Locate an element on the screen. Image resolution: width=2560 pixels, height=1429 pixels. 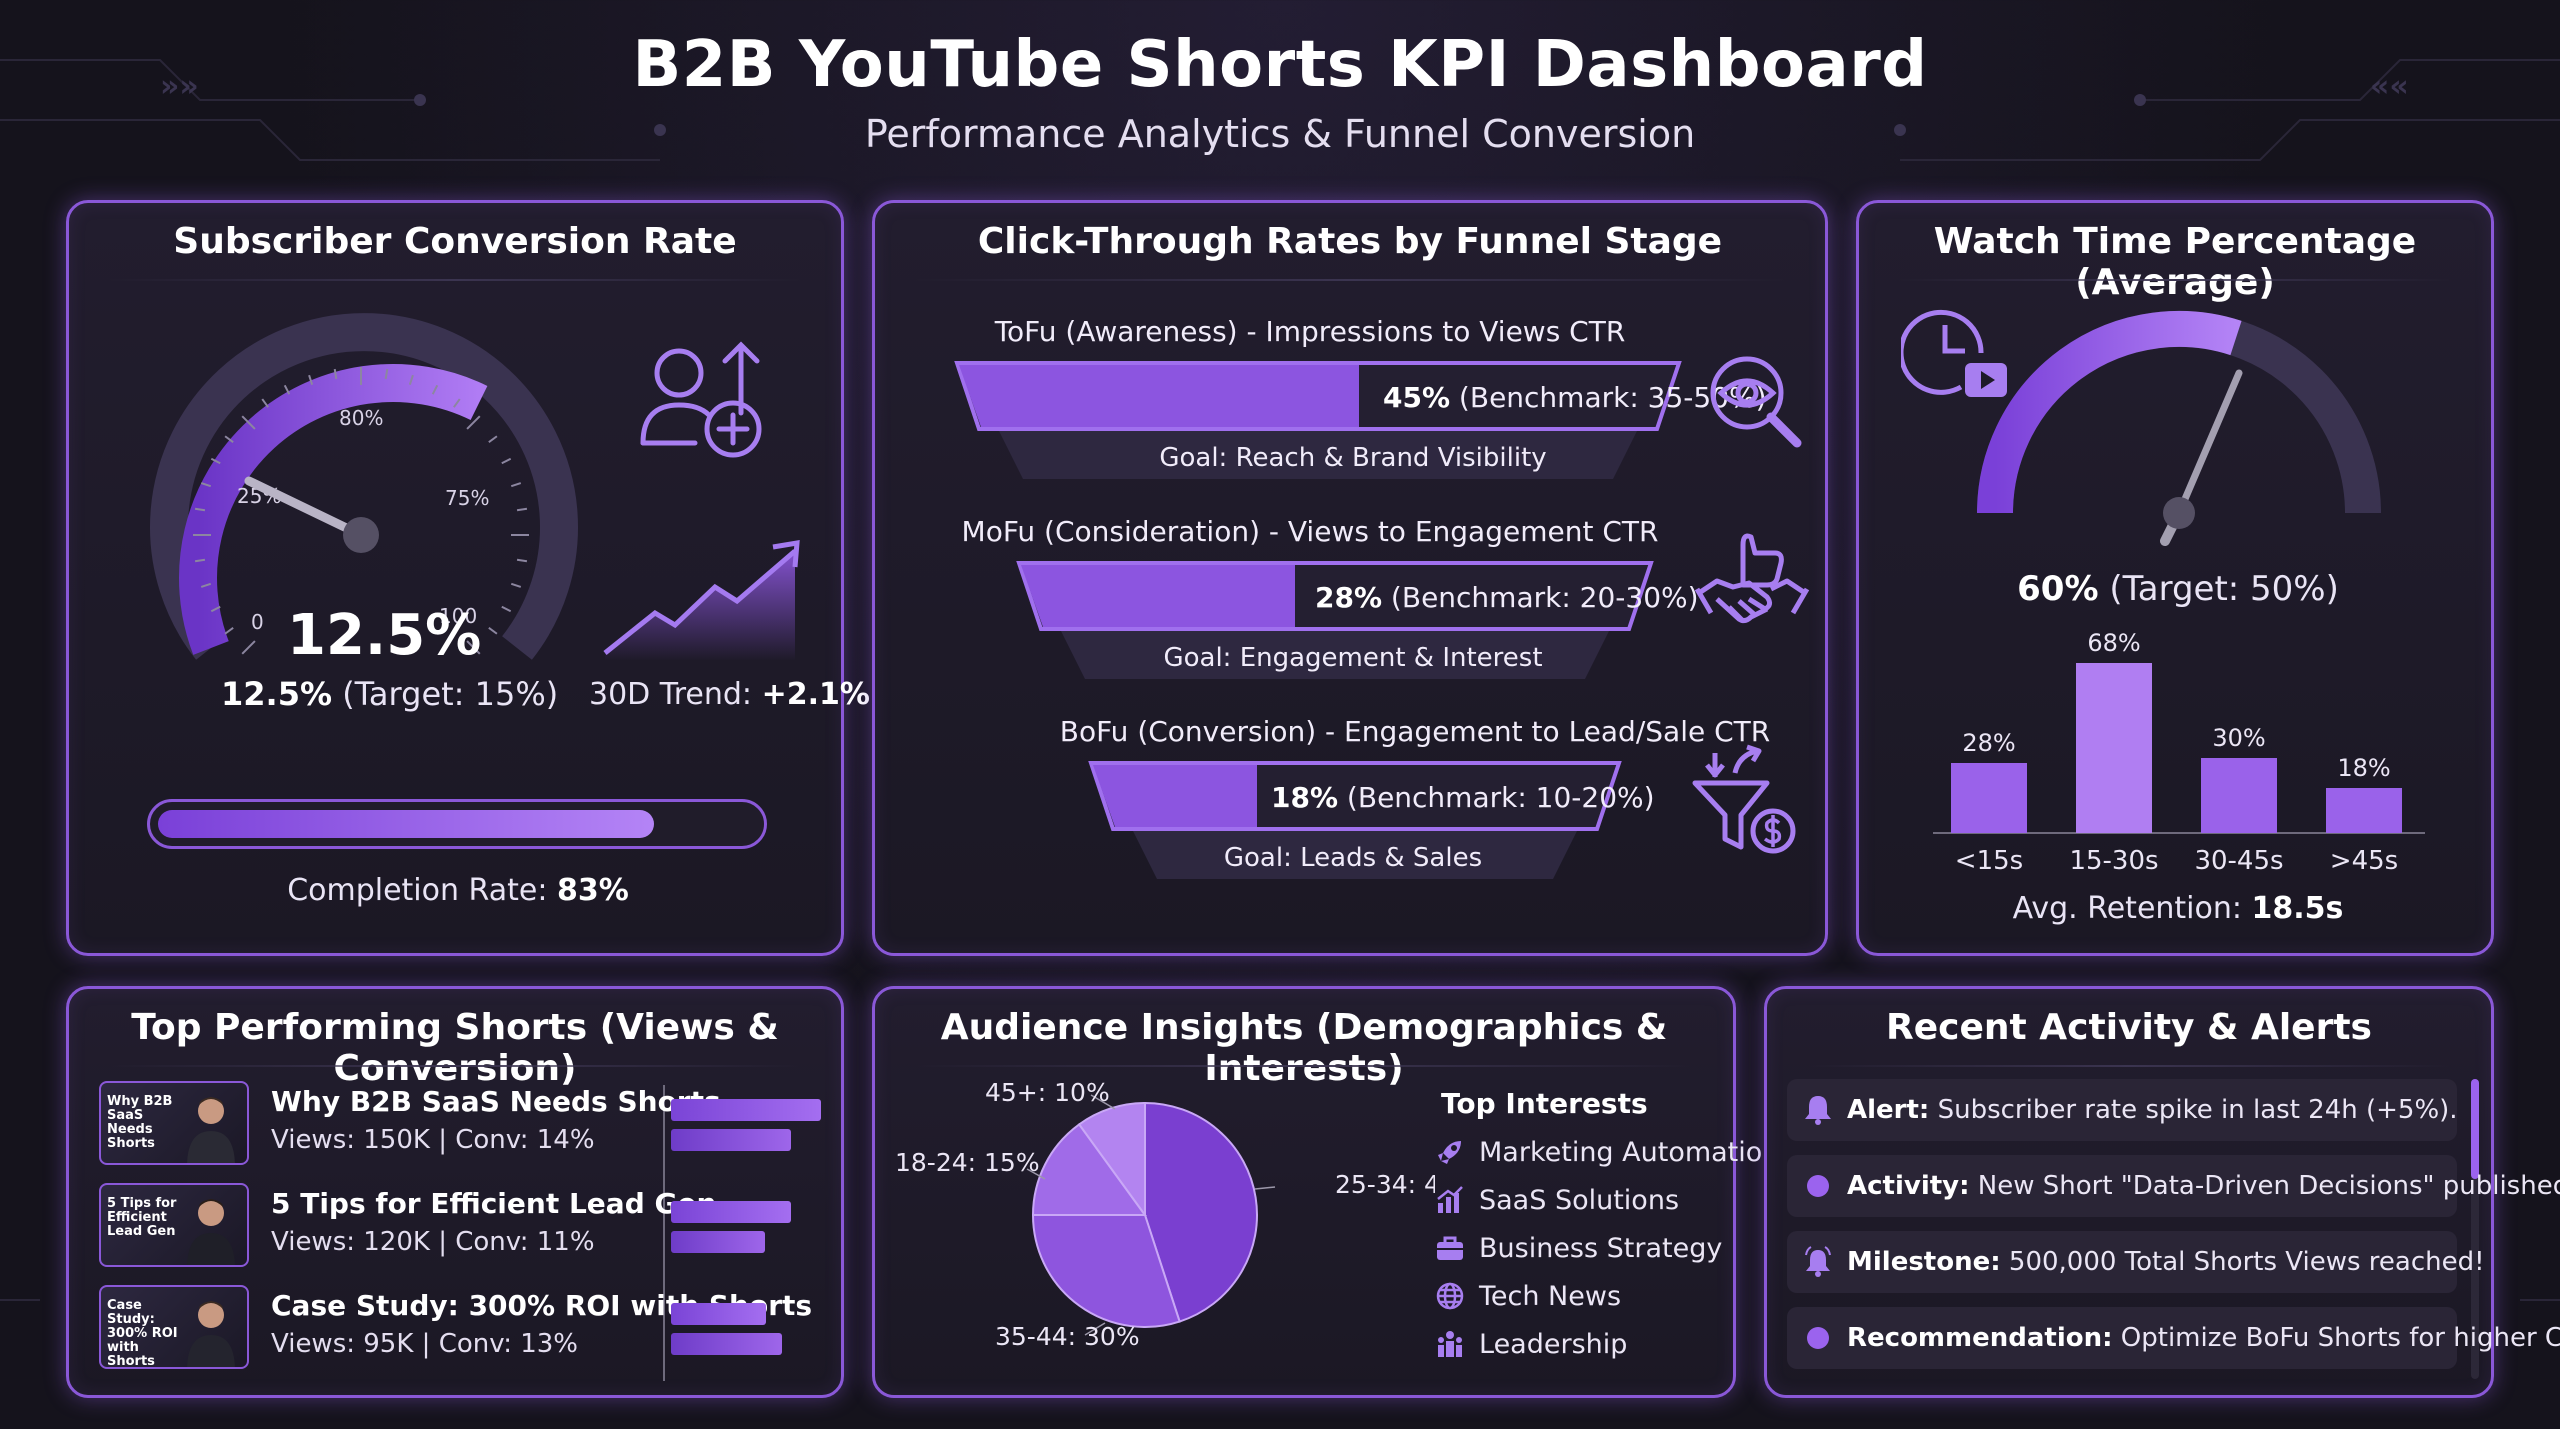
completion-rate: Completion Rate: 83% is located at coordinates (458, 890).